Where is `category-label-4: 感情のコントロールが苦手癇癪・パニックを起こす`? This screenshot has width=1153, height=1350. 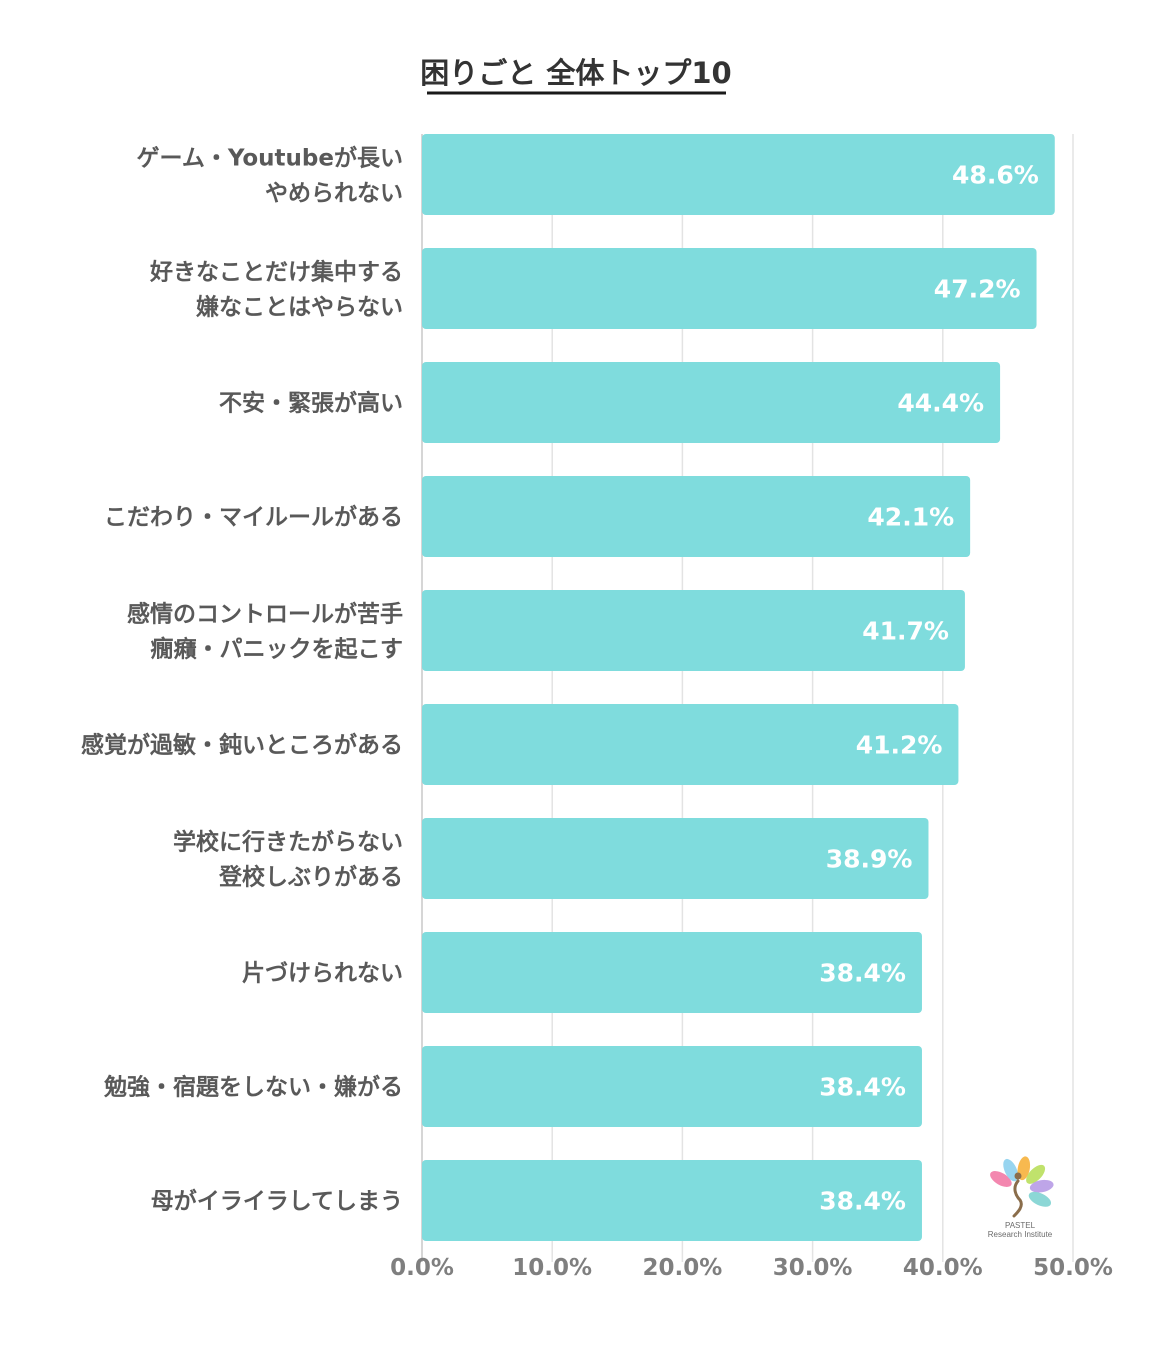 category-label-4: 感情のコントロールが苦手癇癪・パニックを起こす is located at coordinates (265, 632).